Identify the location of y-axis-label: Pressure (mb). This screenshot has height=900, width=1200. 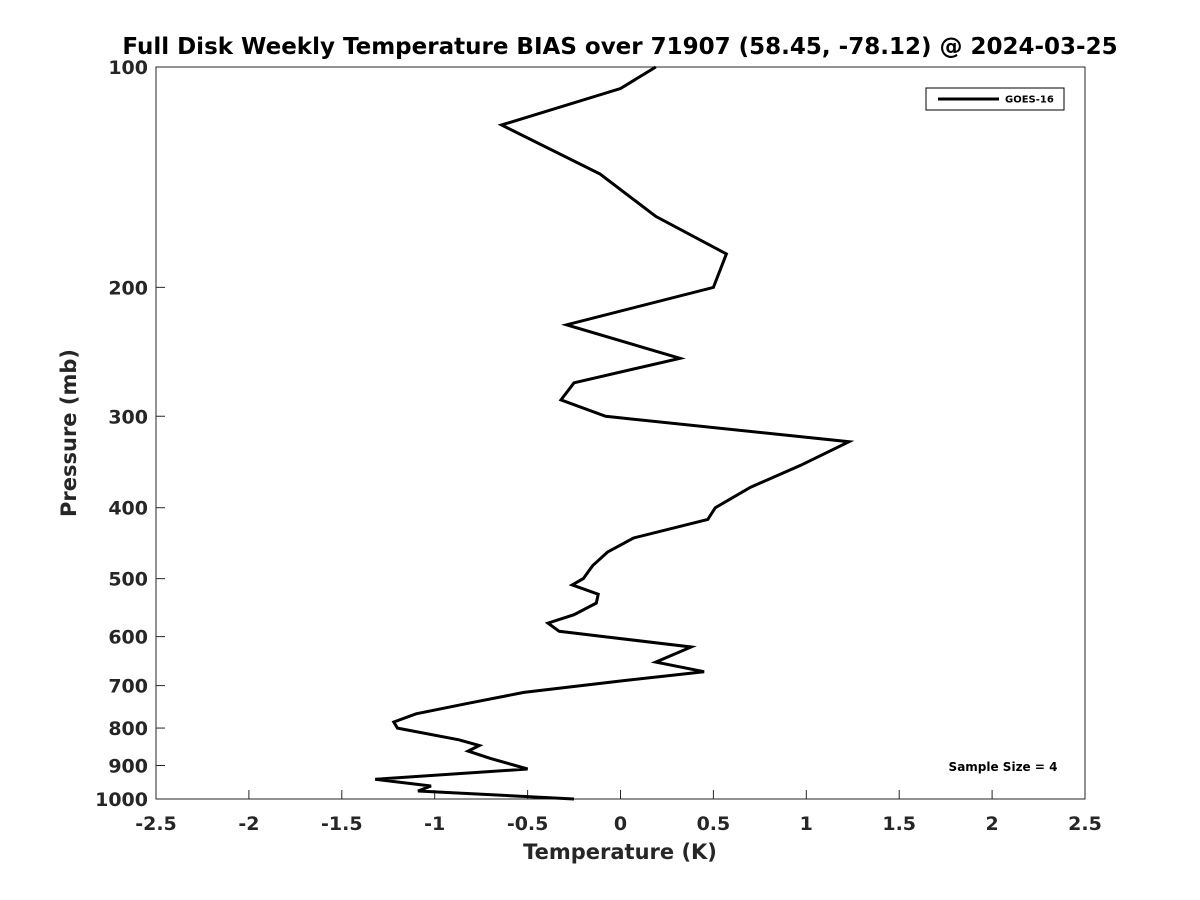
(69, 433).